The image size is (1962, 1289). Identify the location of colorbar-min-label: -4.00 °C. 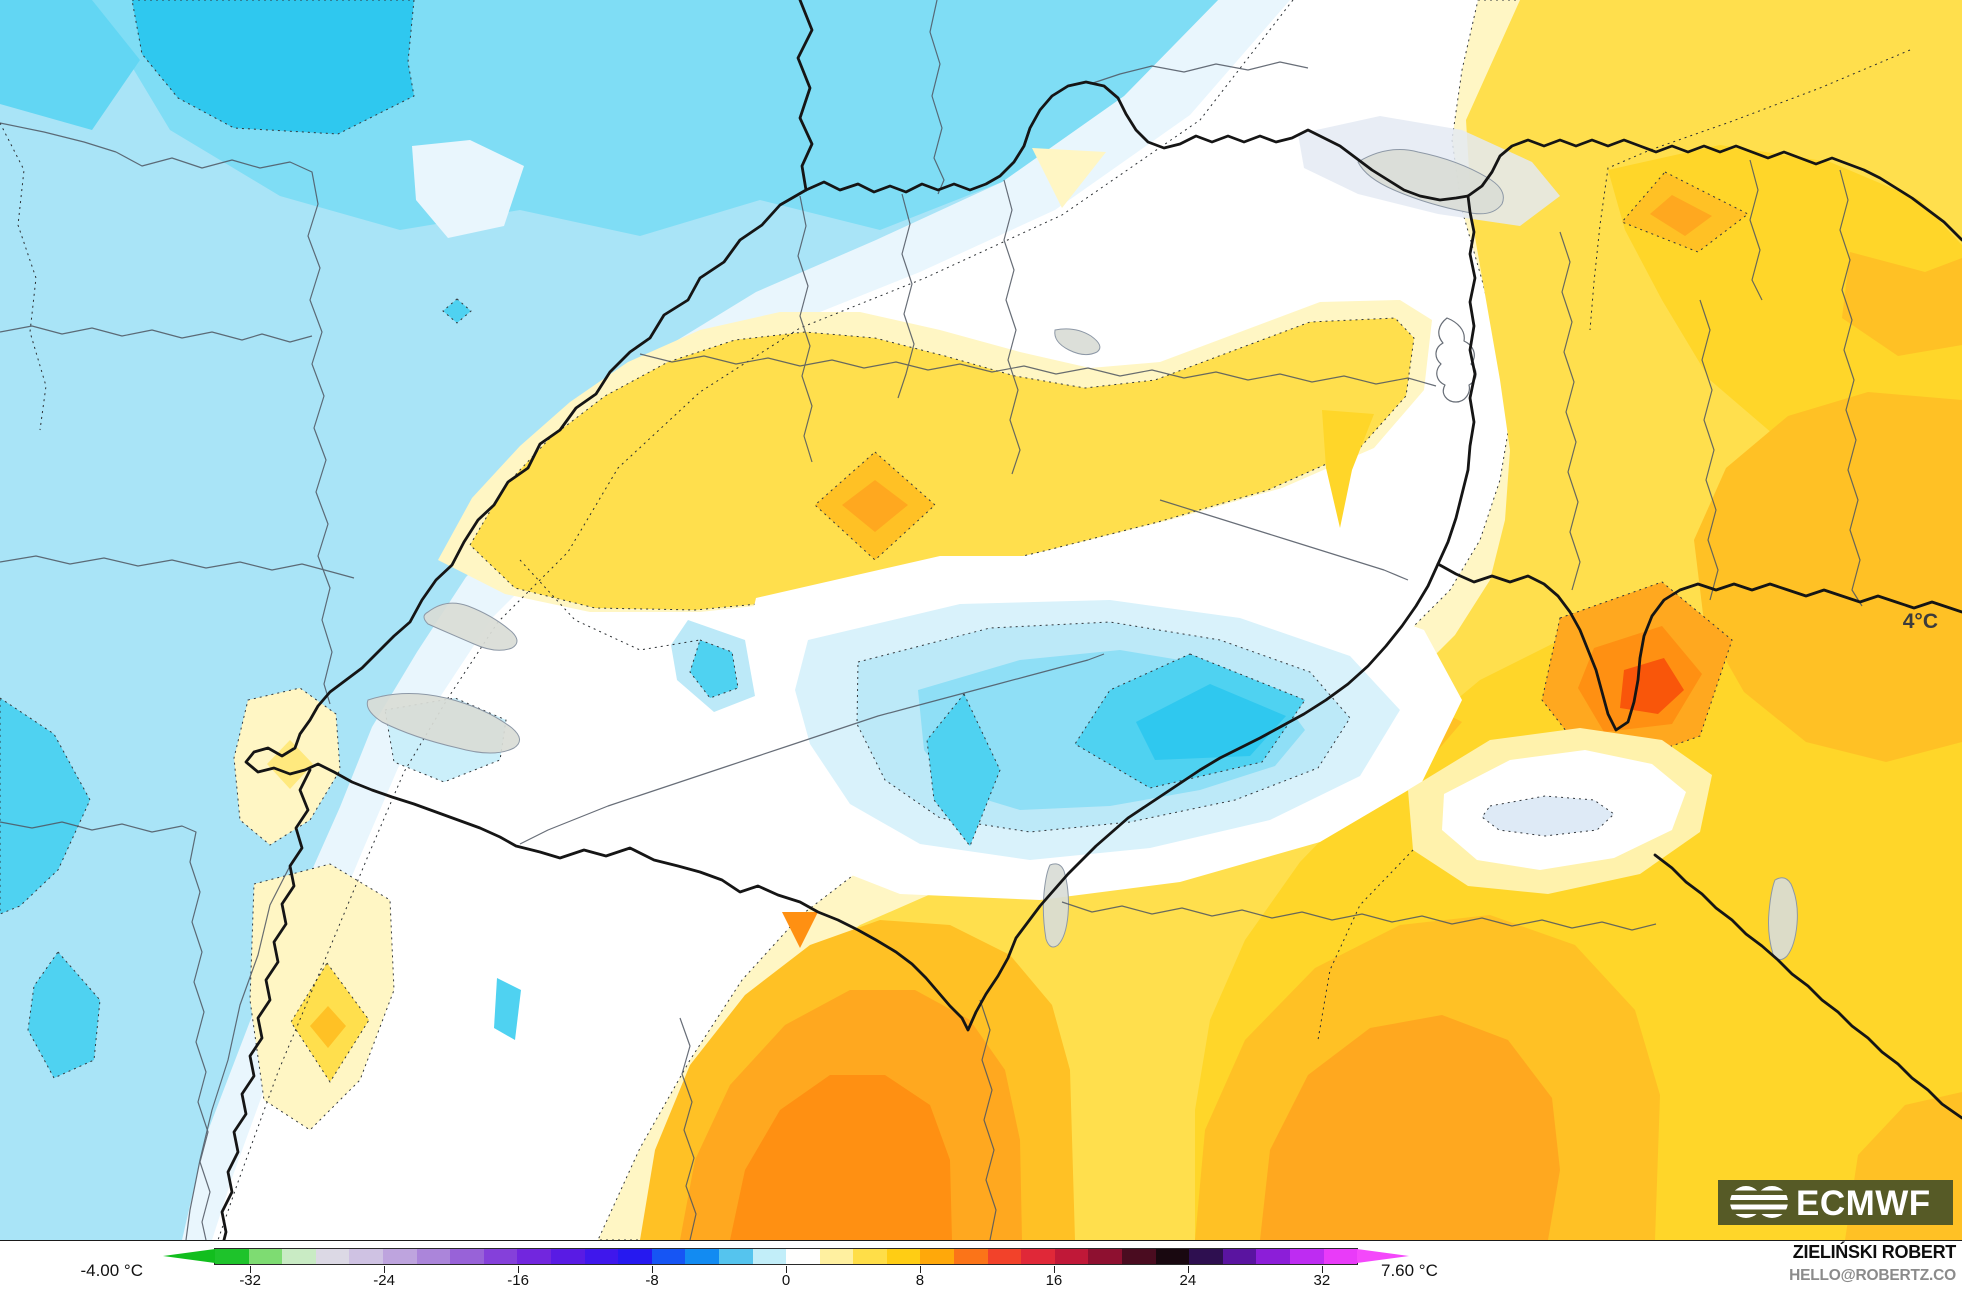
(111, 1270).